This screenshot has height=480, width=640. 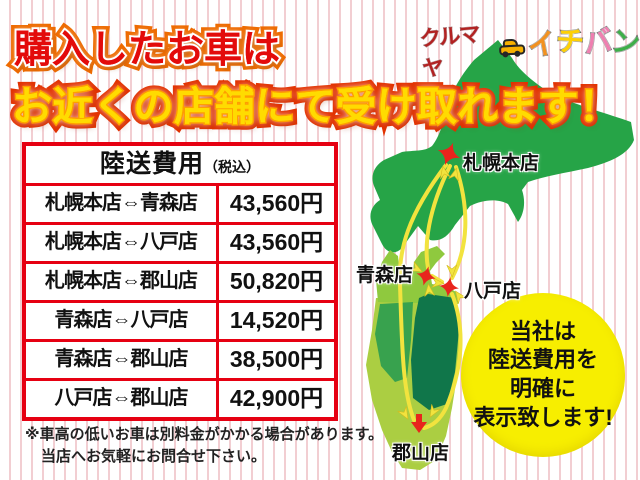 I want to click on price-cell: 42,900円, so click(x=276, y=398).